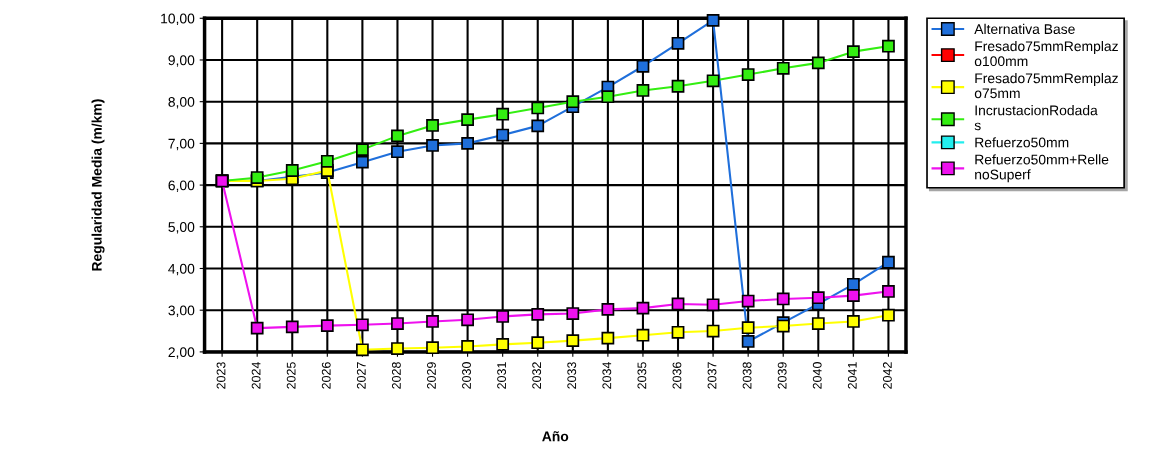 The image size is (1169, 457). Describe the element at coordinates (466, 375) in the screenshot. I see `x-tick-label: 2030` at that location.